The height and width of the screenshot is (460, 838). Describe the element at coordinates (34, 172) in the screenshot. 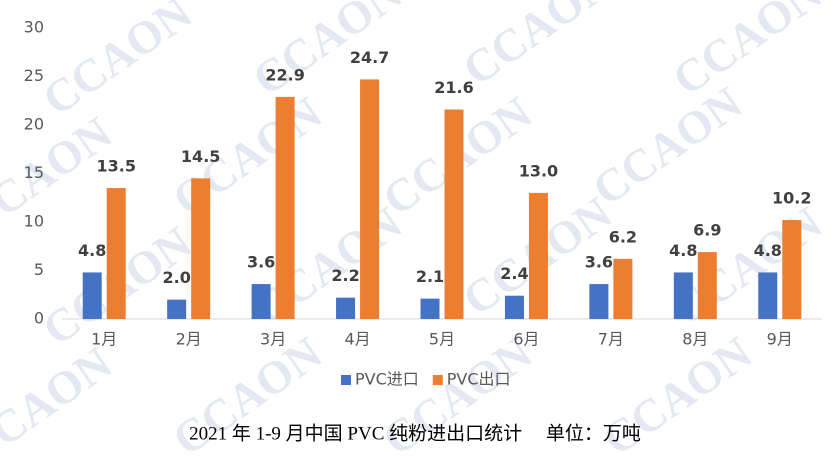

I see `y-tick-label: 15` at that location.